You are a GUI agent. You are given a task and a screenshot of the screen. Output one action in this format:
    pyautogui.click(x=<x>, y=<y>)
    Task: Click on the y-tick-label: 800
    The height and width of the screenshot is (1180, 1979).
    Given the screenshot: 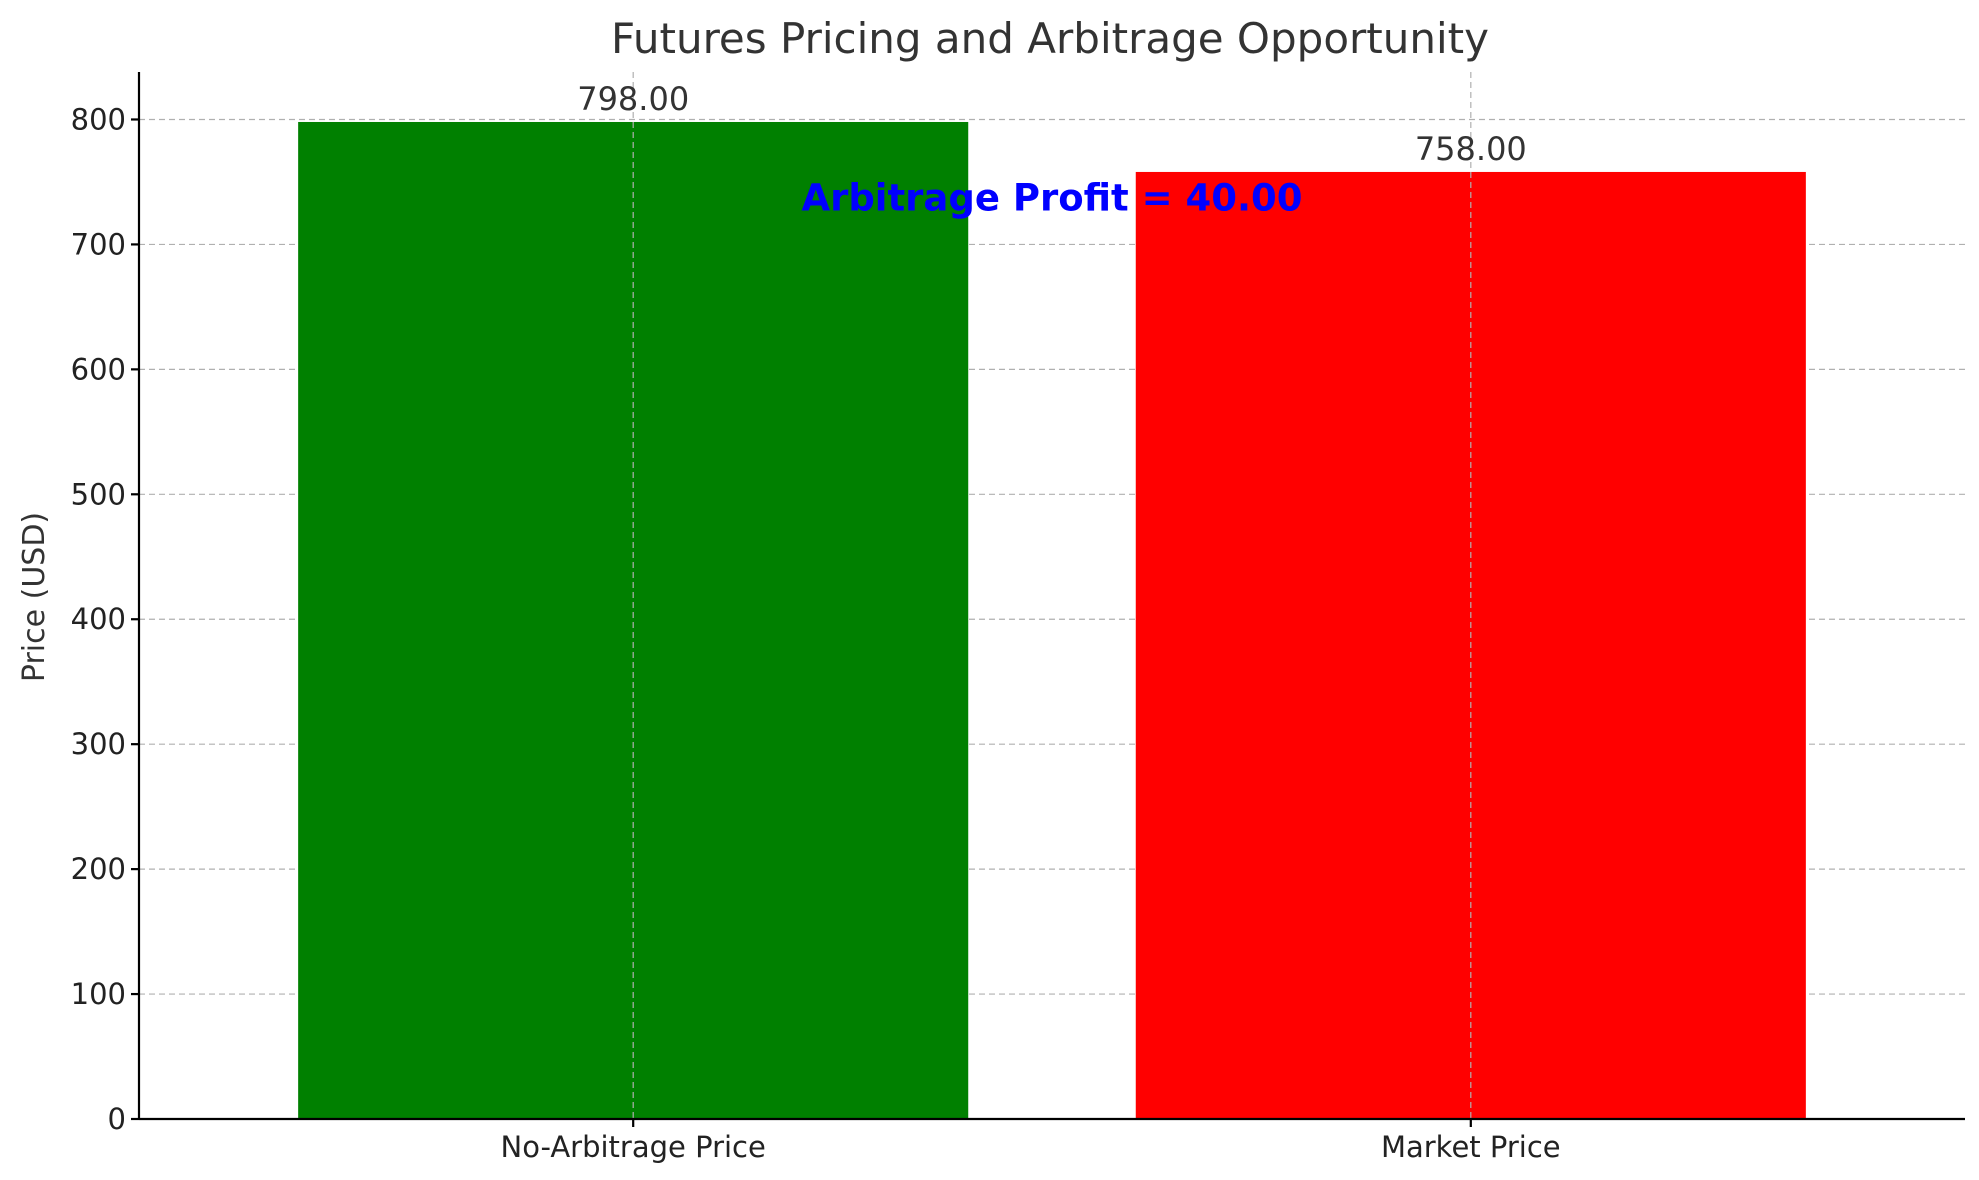 What is the action you would take?
    pyautogui.click(x=98, y=119)
    